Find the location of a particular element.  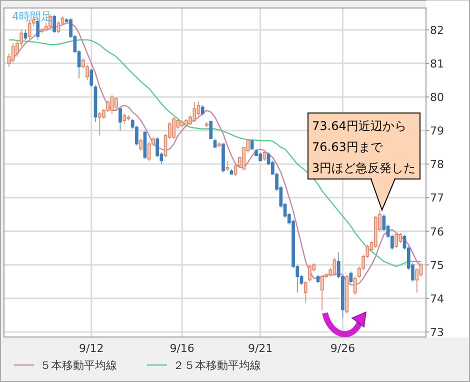

x-tick-label: 9/26 is located at coordinates (343, 348).